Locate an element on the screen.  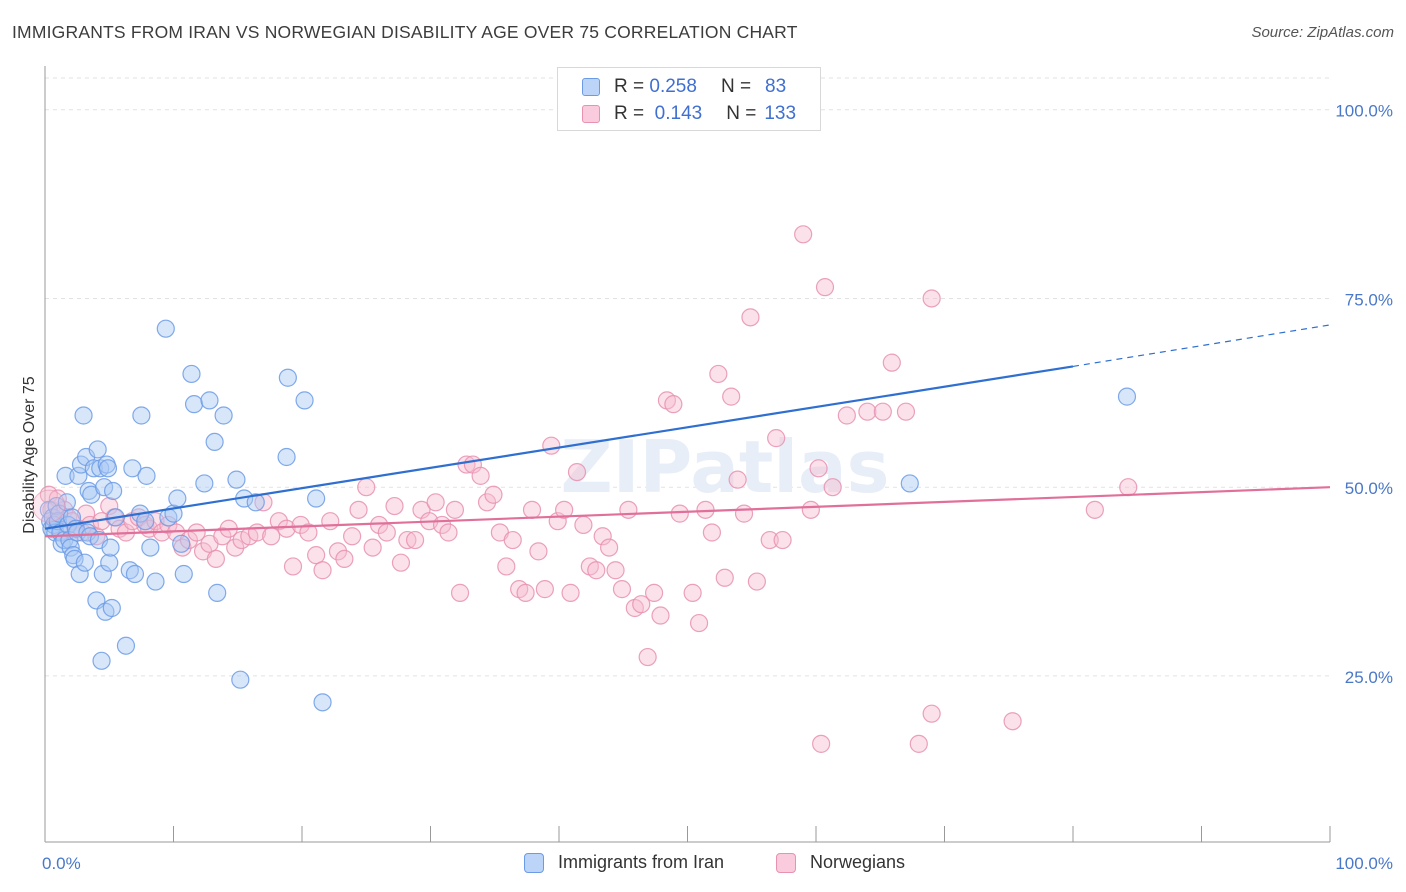
correlation-legend: R = 0.258 N = 83 R = 0.143 N = 133 is located at coordinates (689, 99).